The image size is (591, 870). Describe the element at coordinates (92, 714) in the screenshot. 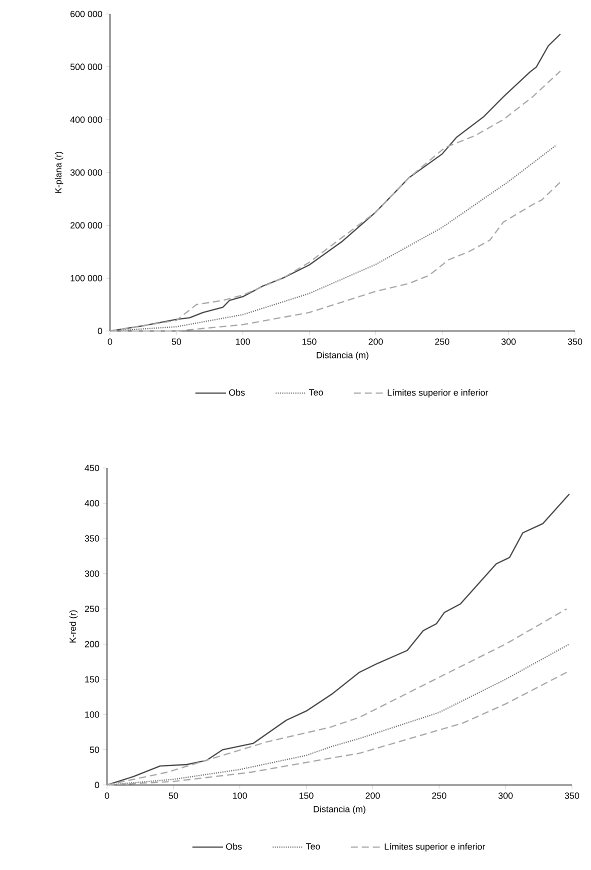

I see `y-tick-label: 100` at that location.